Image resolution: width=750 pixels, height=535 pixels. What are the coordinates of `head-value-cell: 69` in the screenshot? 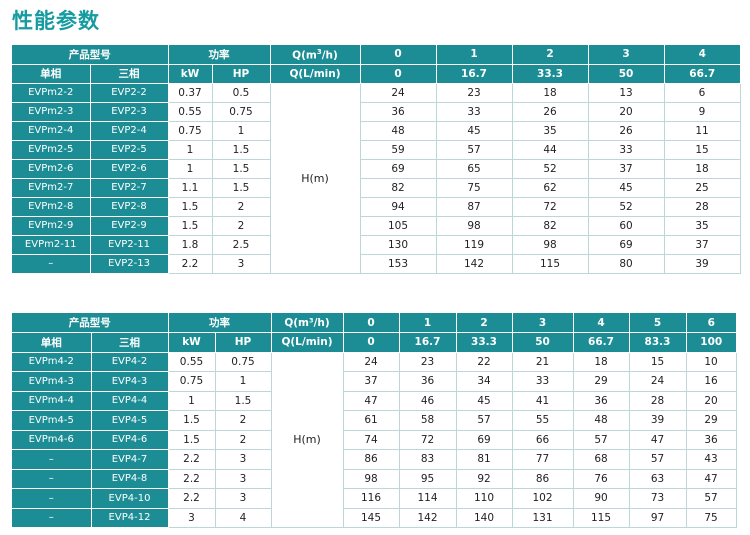 It's located at (484, 440).